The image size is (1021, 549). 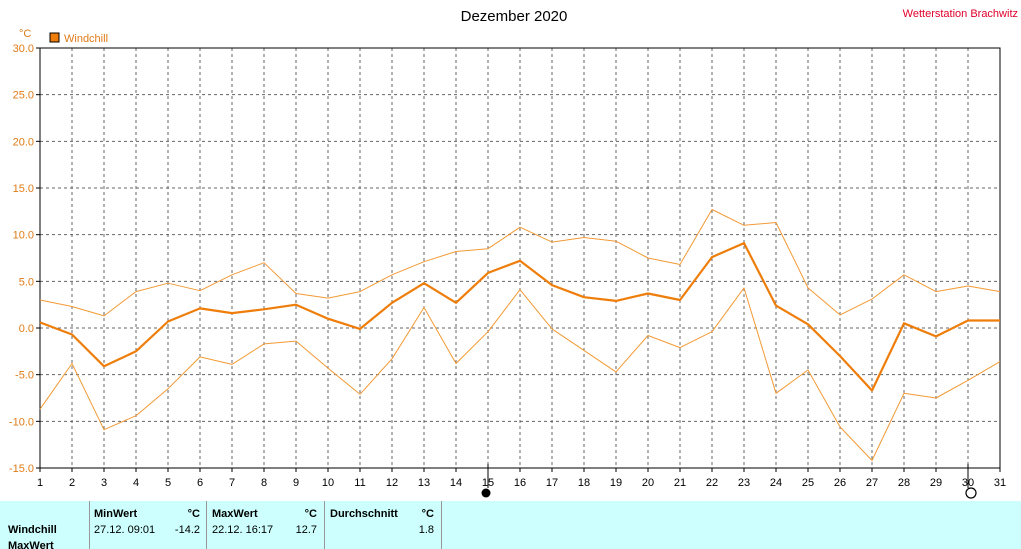 I want to click on legend-label: Windchill, so click(x=86, y=39).